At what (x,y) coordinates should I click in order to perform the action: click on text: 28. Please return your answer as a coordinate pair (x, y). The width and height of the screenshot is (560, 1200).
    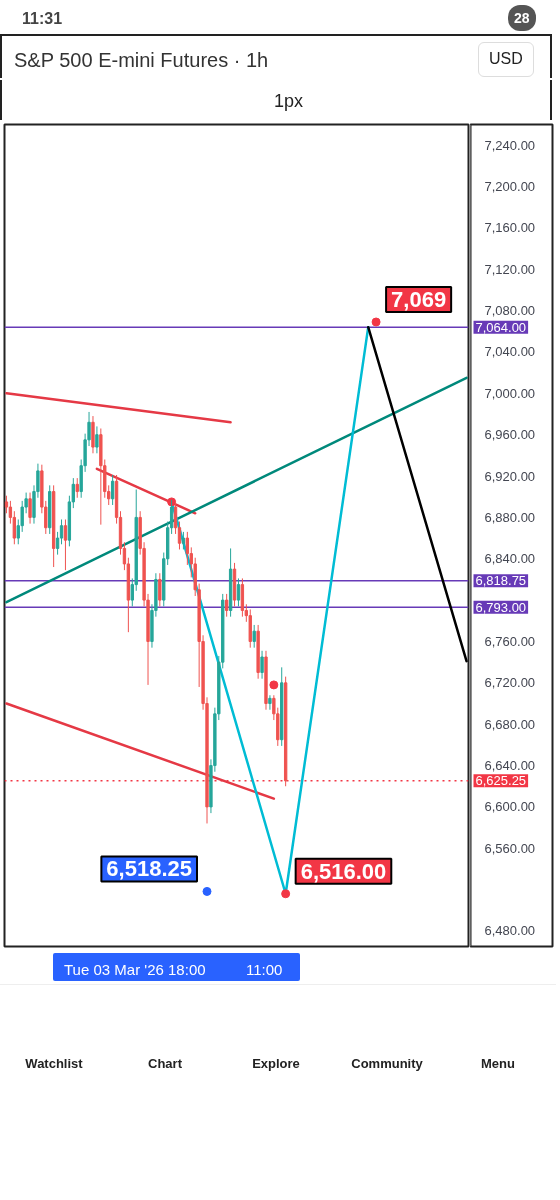
    Looking at the image, I should click on (522, 18).